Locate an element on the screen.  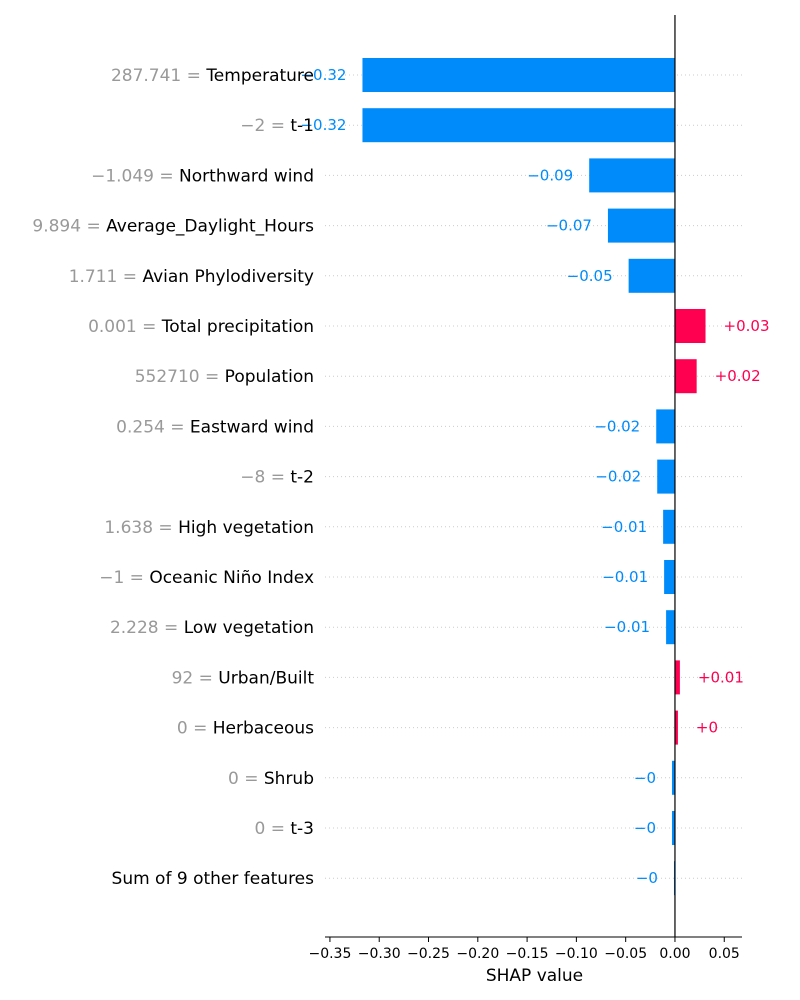
feature-label: 1.638 = High vegetation is located at coordinates (209, 528).